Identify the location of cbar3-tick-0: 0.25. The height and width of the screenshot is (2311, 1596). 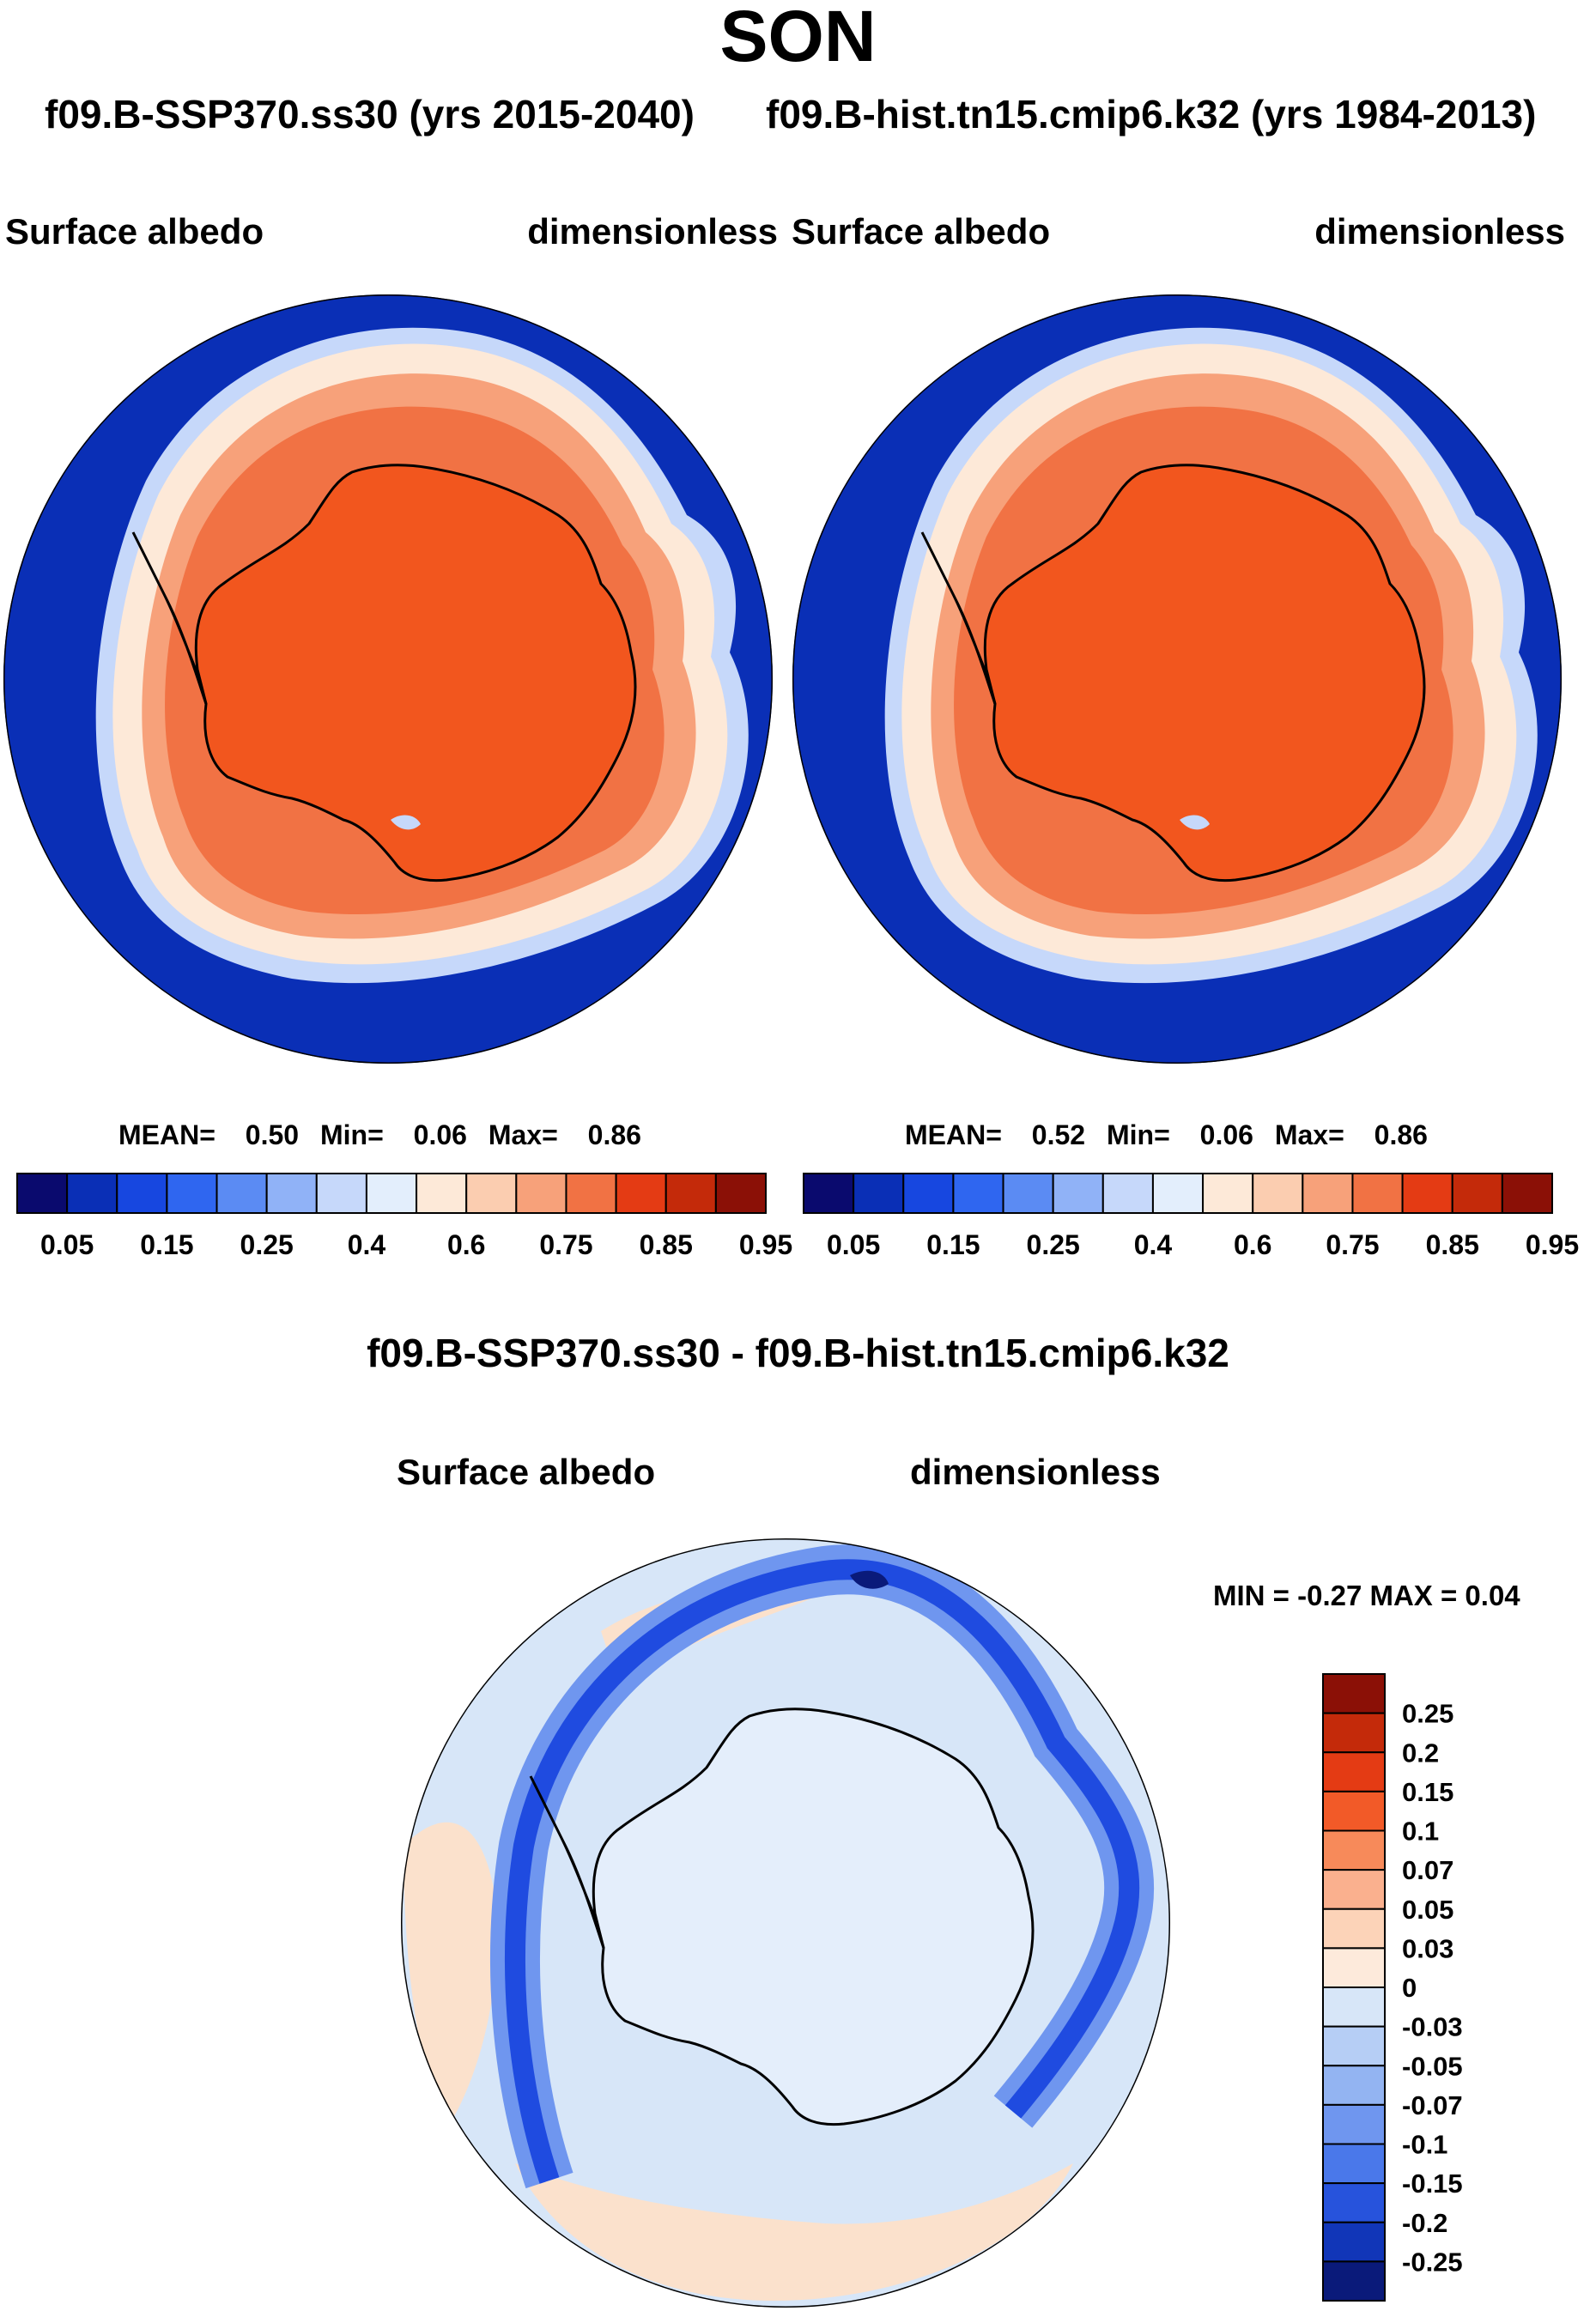
(1427, 1714).